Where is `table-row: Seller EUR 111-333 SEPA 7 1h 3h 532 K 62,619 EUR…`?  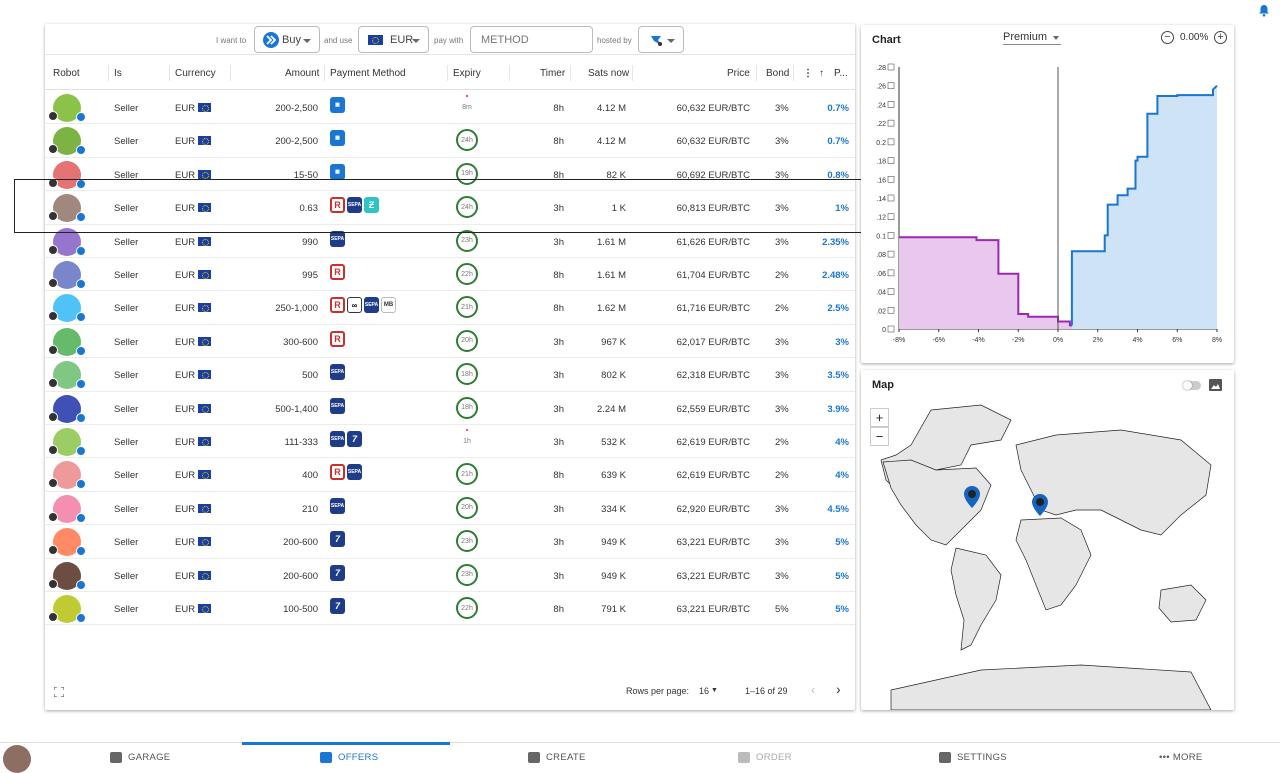
table-row: Seller EUR 111-333 SEPA 7 1h 3h 532 K 62,619 EUR… is located at coordinates (450, 442).